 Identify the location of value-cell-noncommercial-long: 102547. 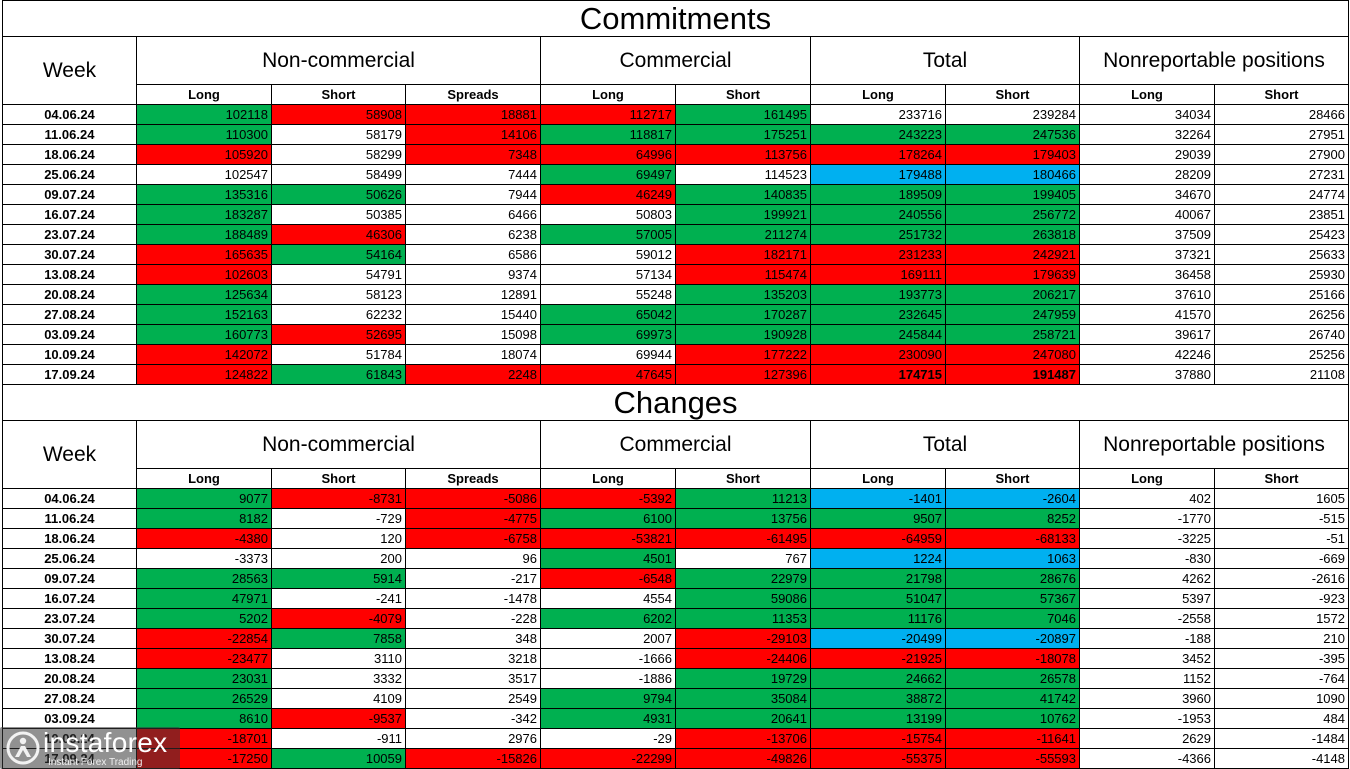
(204, 175).